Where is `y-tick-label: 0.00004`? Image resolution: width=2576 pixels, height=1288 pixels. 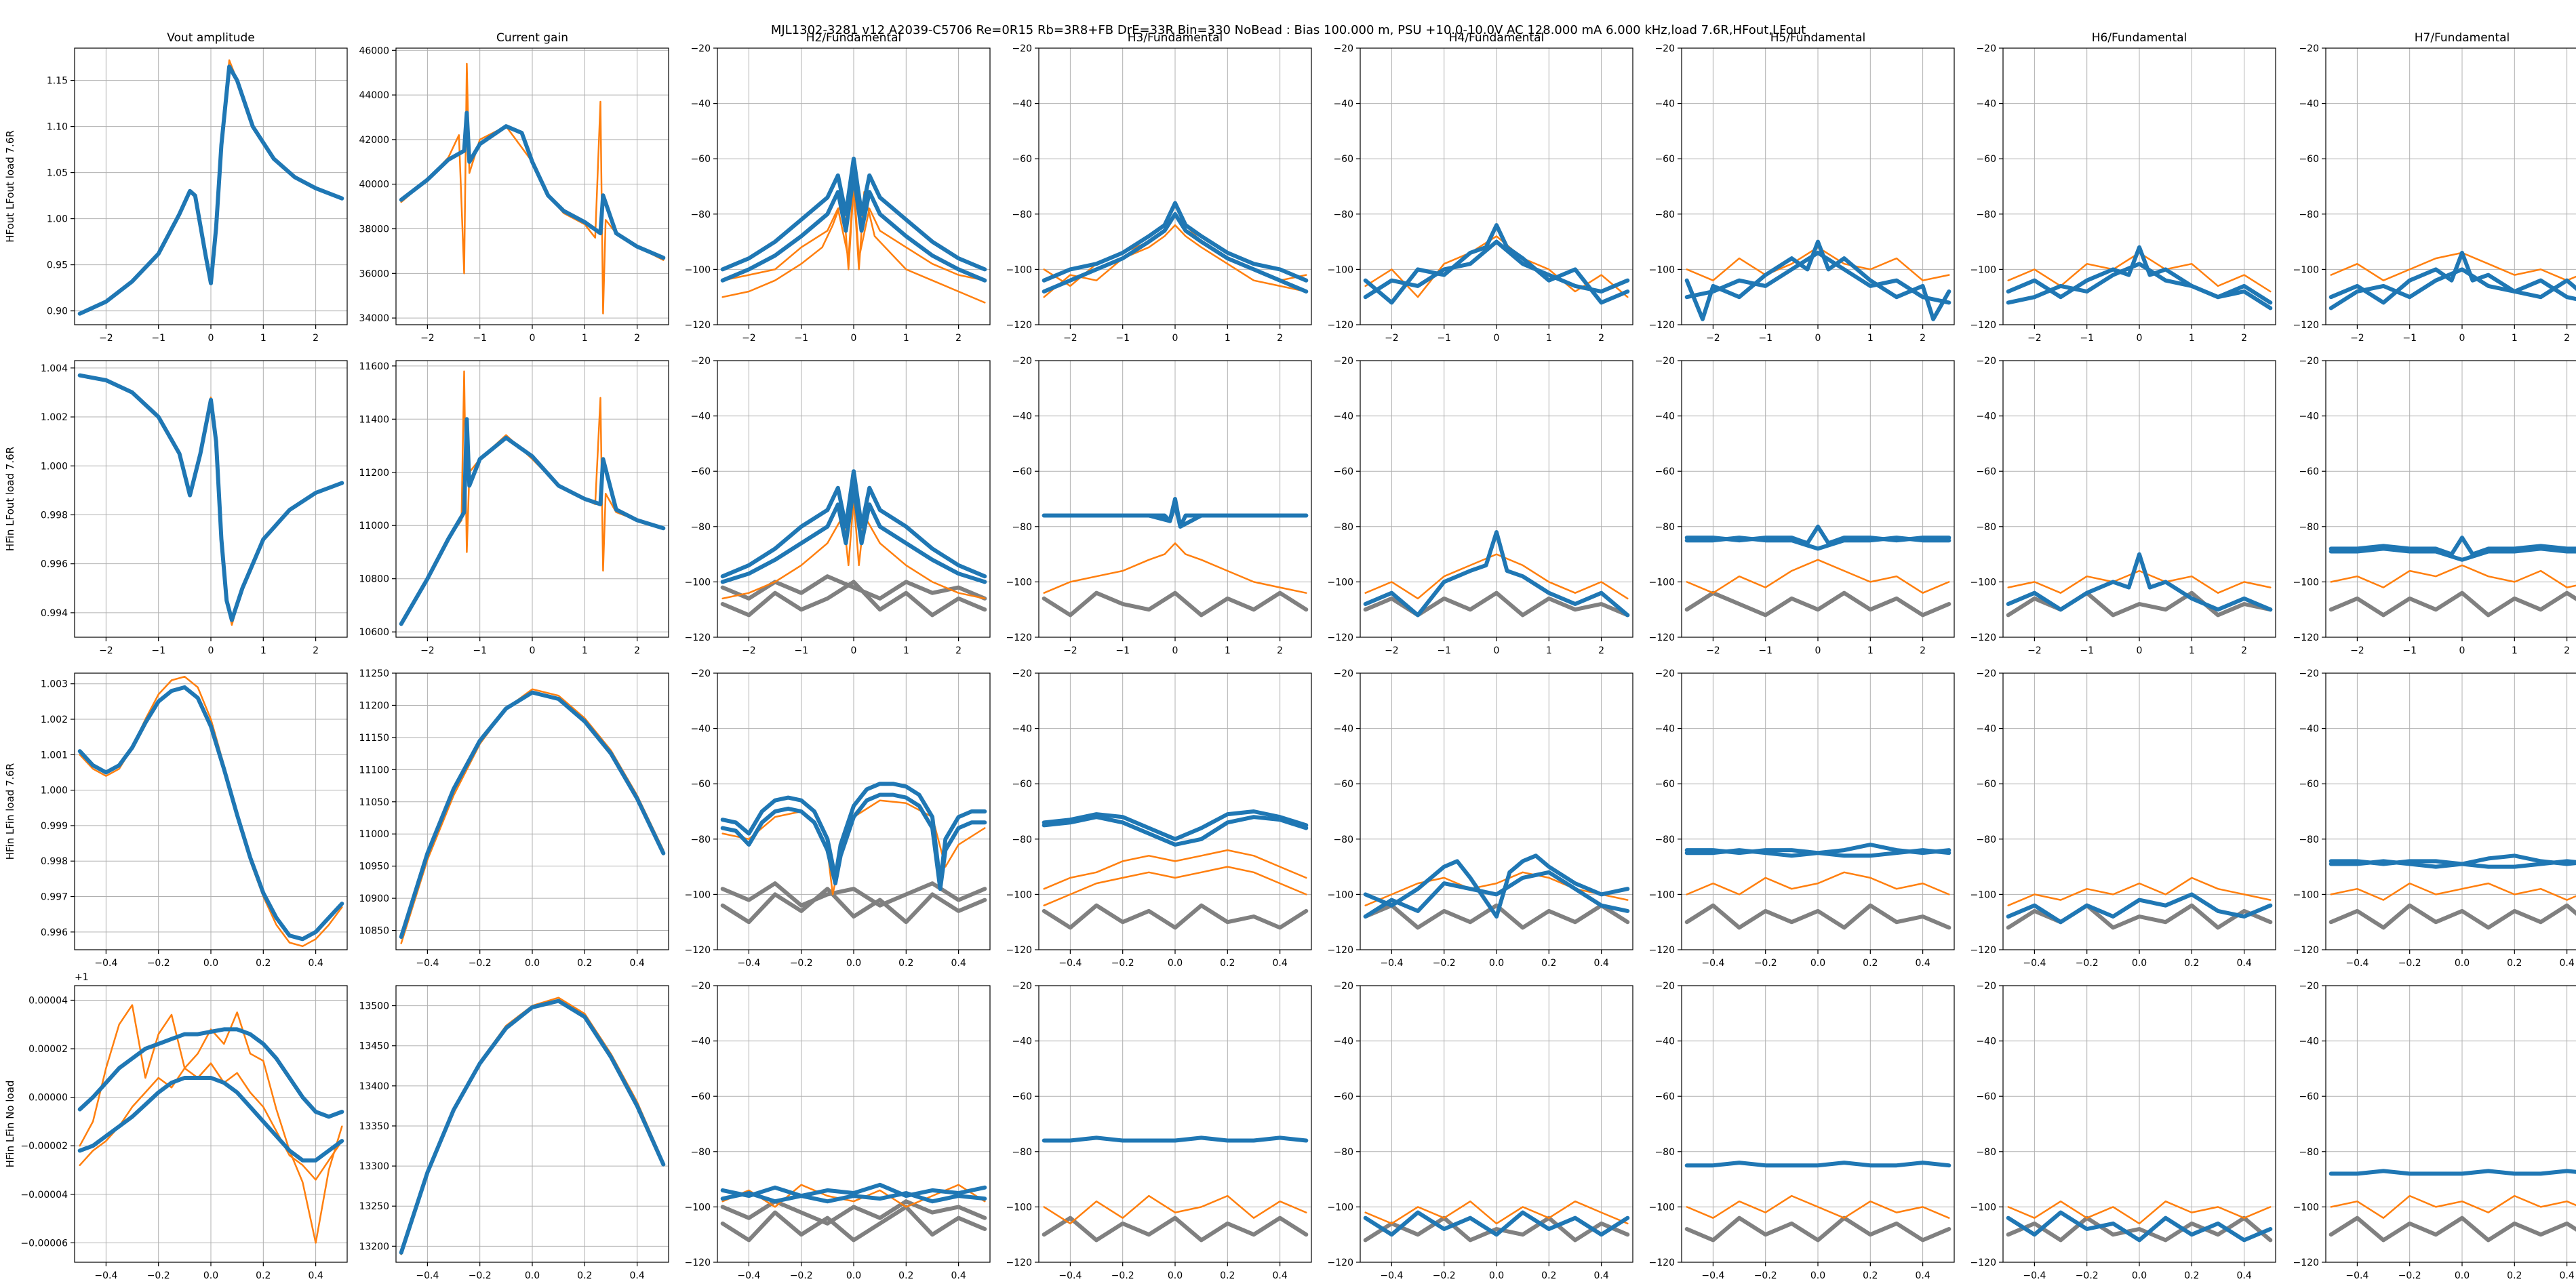
y-tick-label: 0.00004 is located at coordinates (48, 1000).